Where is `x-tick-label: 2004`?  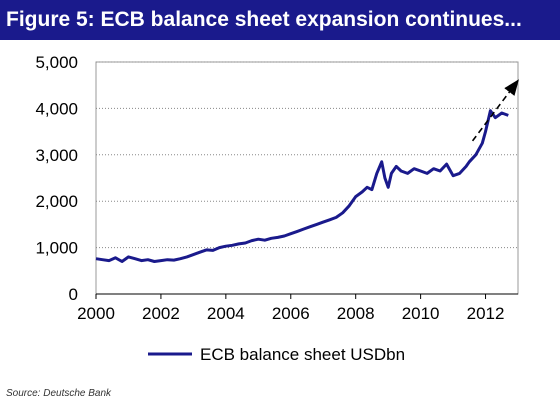
x-tick-label: 2004 is located at coordinates (226, 313).